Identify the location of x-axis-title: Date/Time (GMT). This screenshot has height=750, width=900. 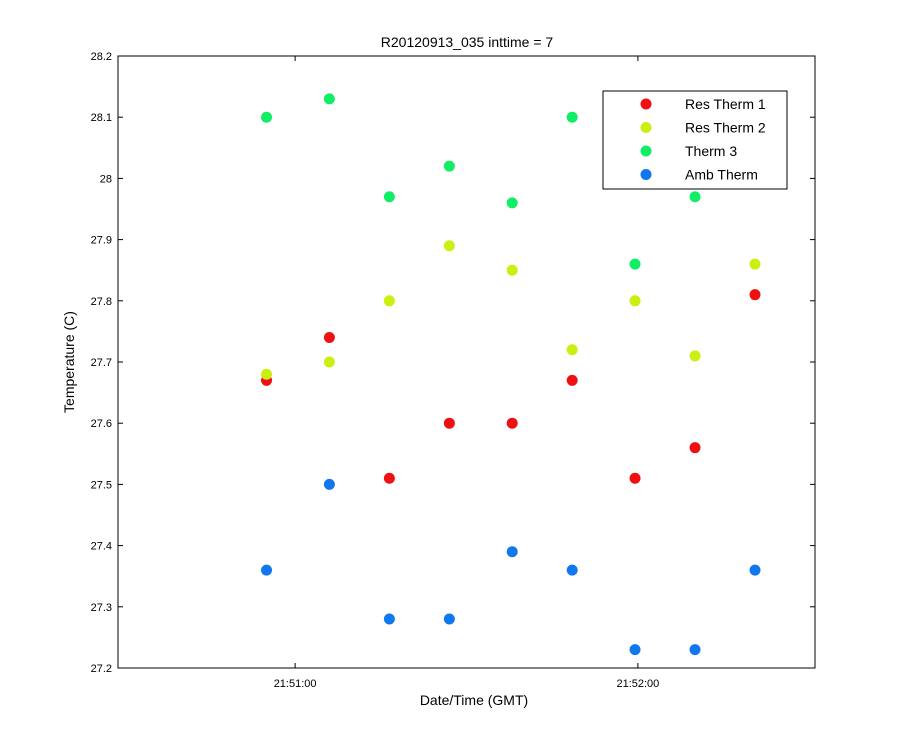
(474, 700).